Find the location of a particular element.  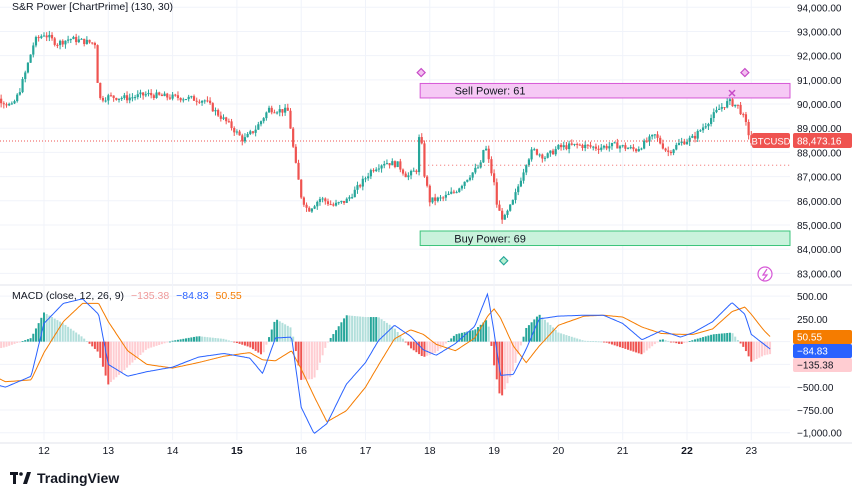

sell-signal-diamond is located at coordinates (421, 72).